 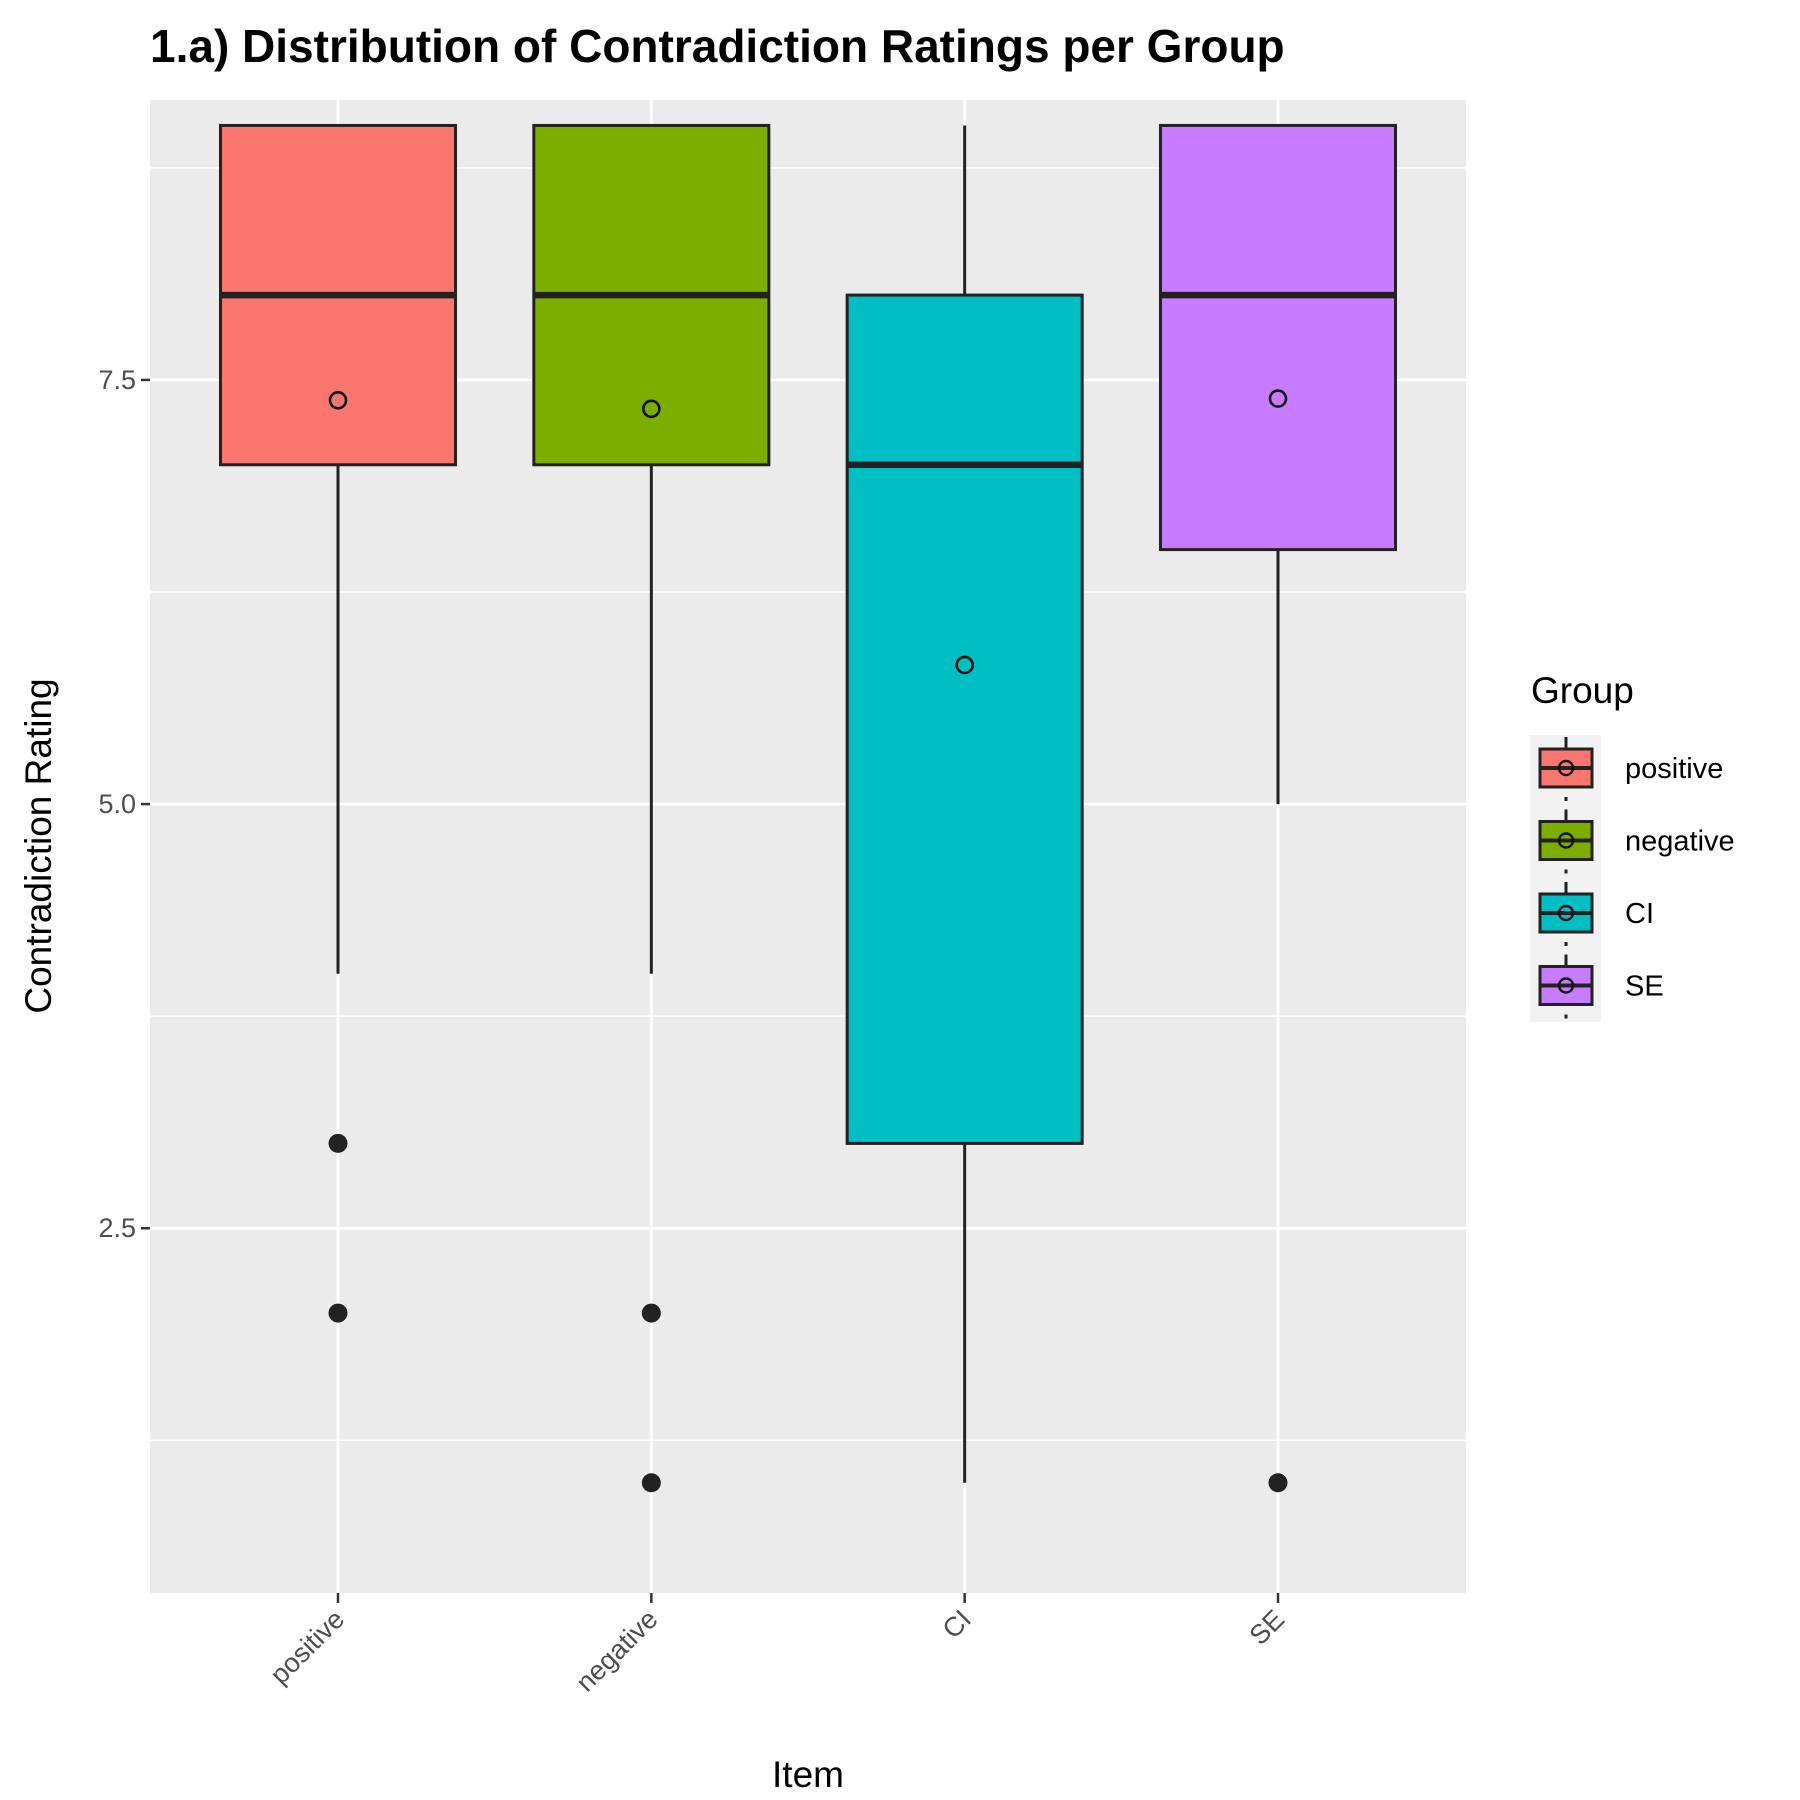 I want to click on legend-title: Group, so click(x=1582, y=690).